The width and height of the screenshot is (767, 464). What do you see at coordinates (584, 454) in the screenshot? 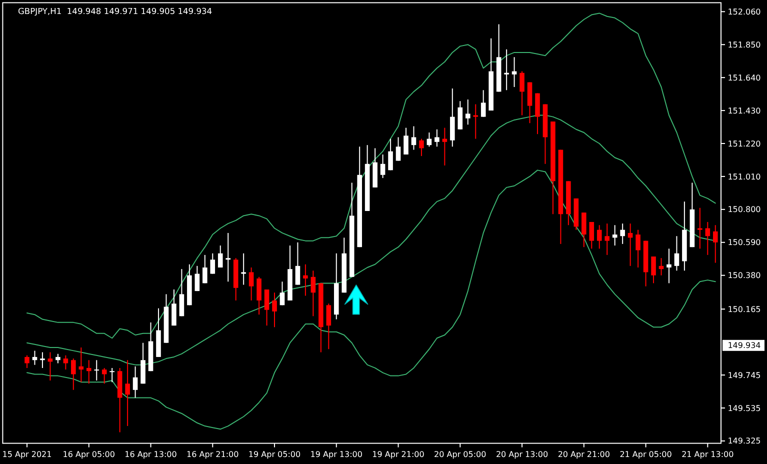
I see `x-tick-label: 20 Apr 21:00` at bounding box center [584, 454].